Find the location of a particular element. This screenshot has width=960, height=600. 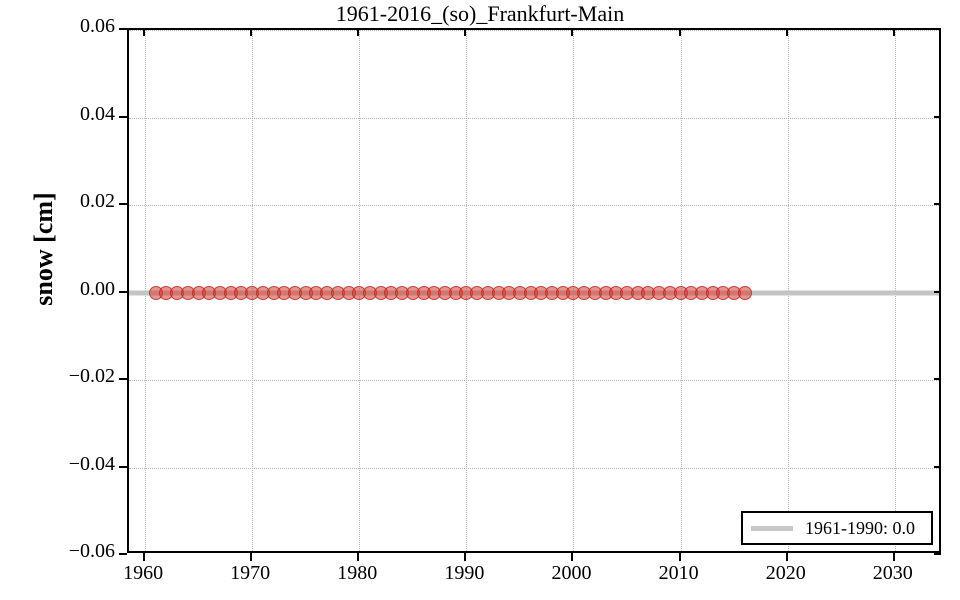

x-axis-tick-label: 1980 is located at coordinates (357, 573).